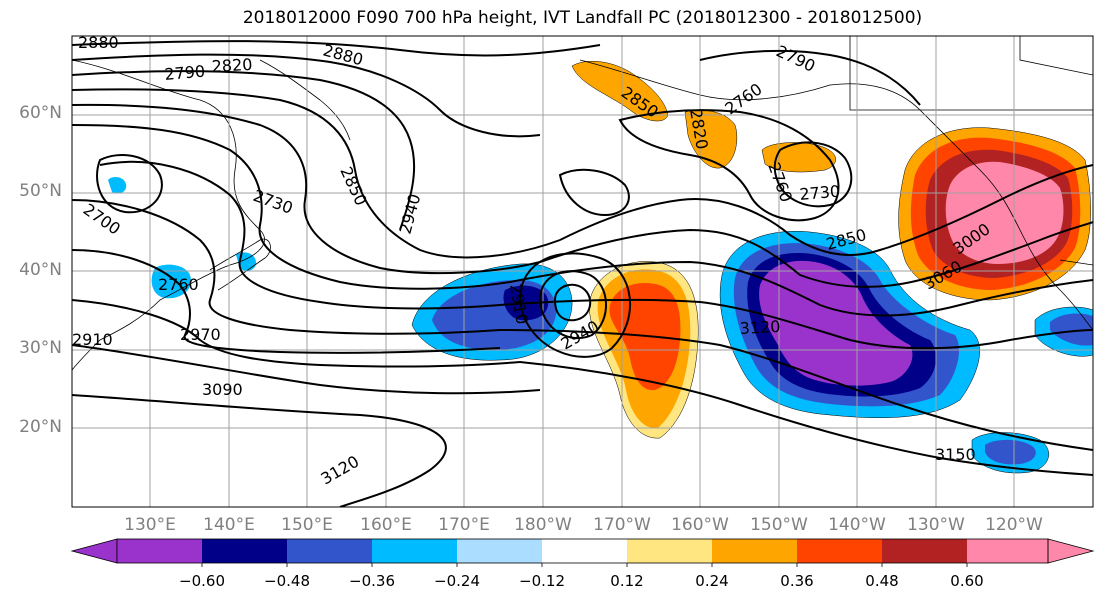  I want to click on lat-label-30n: 30°N, so click(40, 348).